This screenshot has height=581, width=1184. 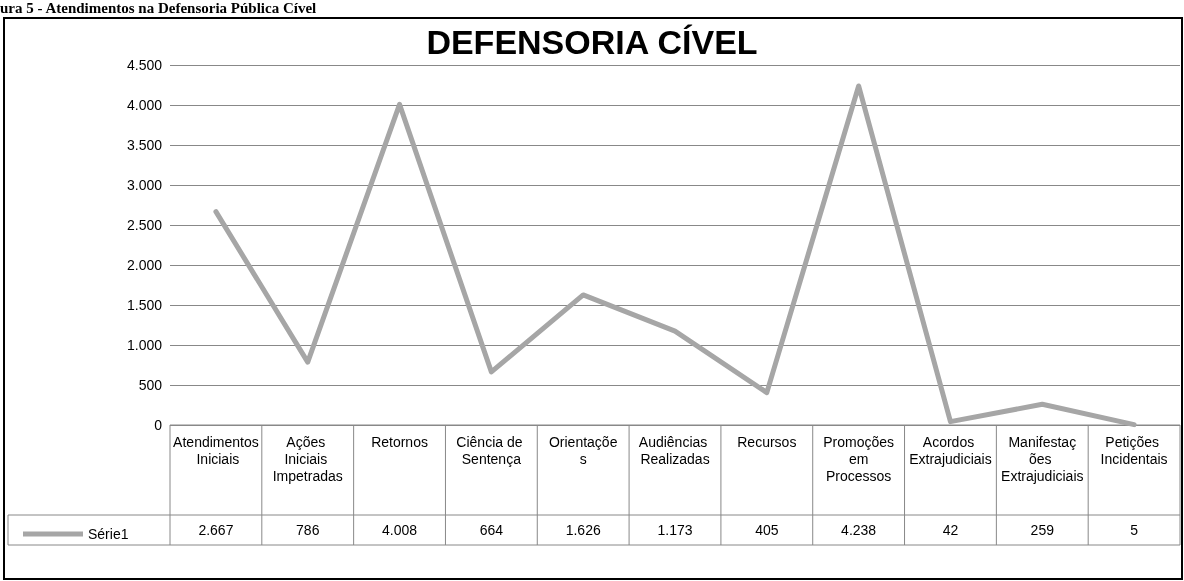 I want to click on y-tick-label: 1.000, so click(x=144, y=345).